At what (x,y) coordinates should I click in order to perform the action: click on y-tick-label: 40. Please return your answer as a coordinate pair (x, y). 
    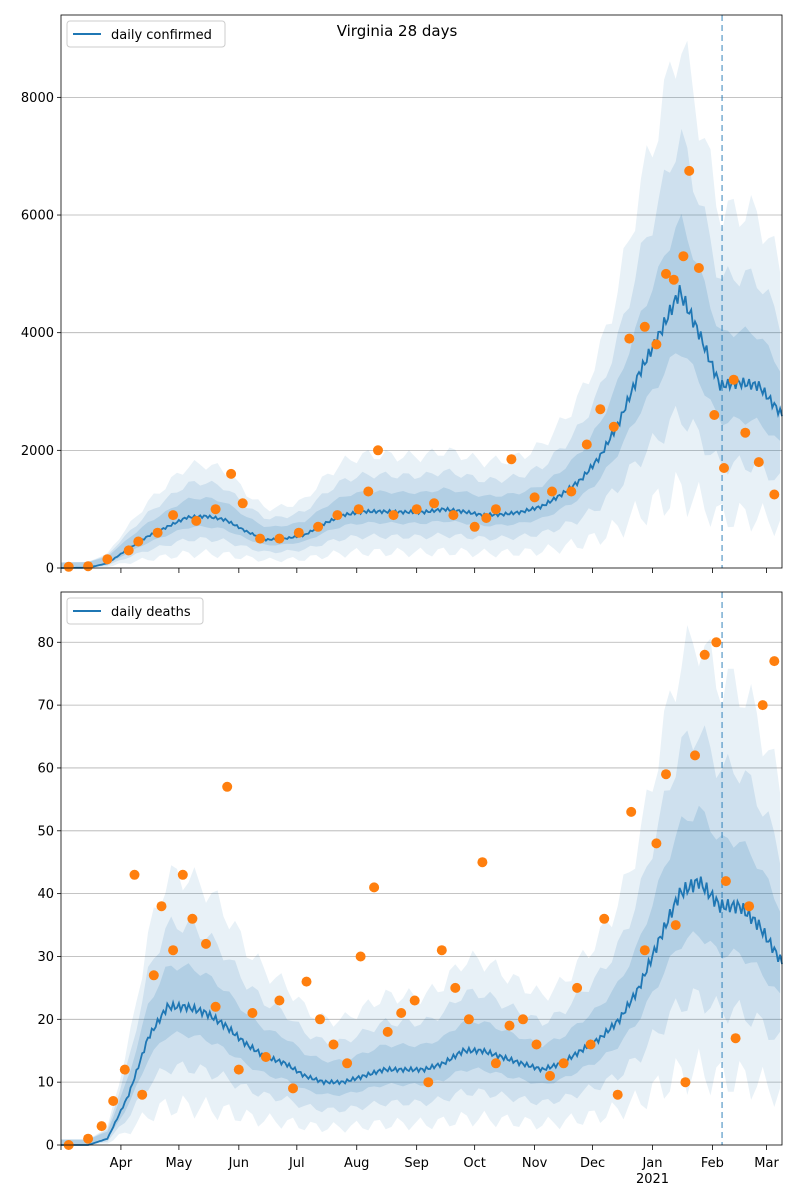
    Looking at the image, I should click on (45, 894).